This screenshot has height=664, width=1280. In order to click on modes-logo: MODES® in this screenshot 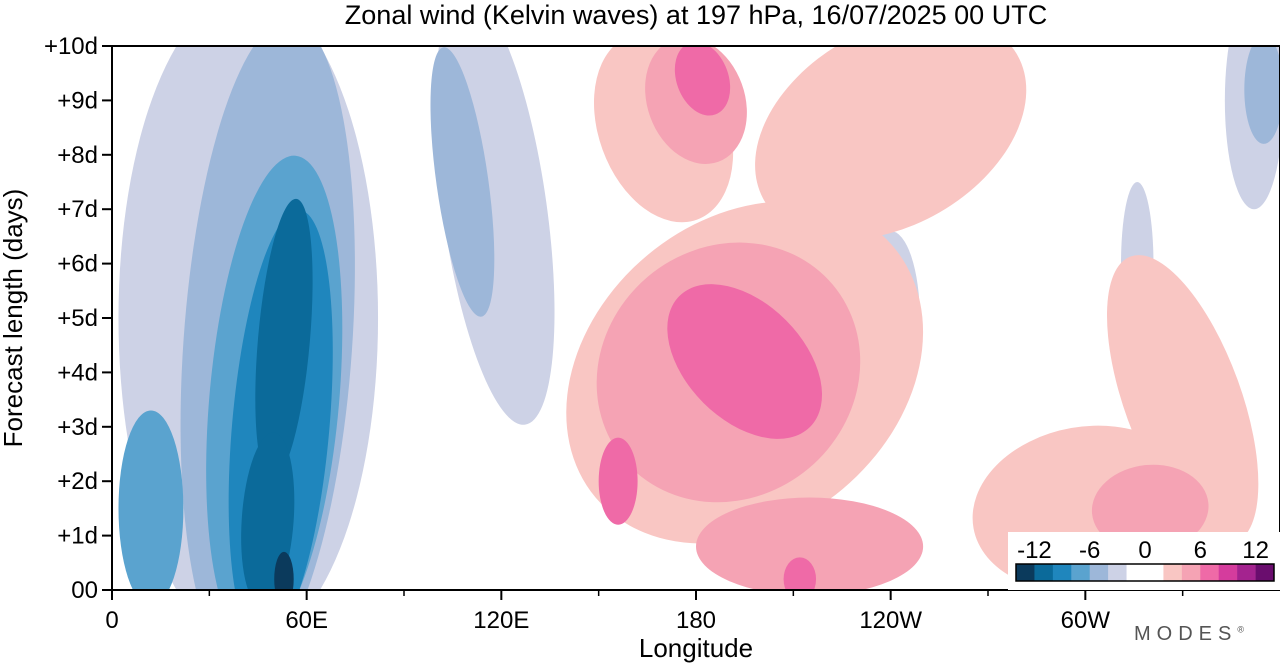, I will do `click(1189, 634)`.